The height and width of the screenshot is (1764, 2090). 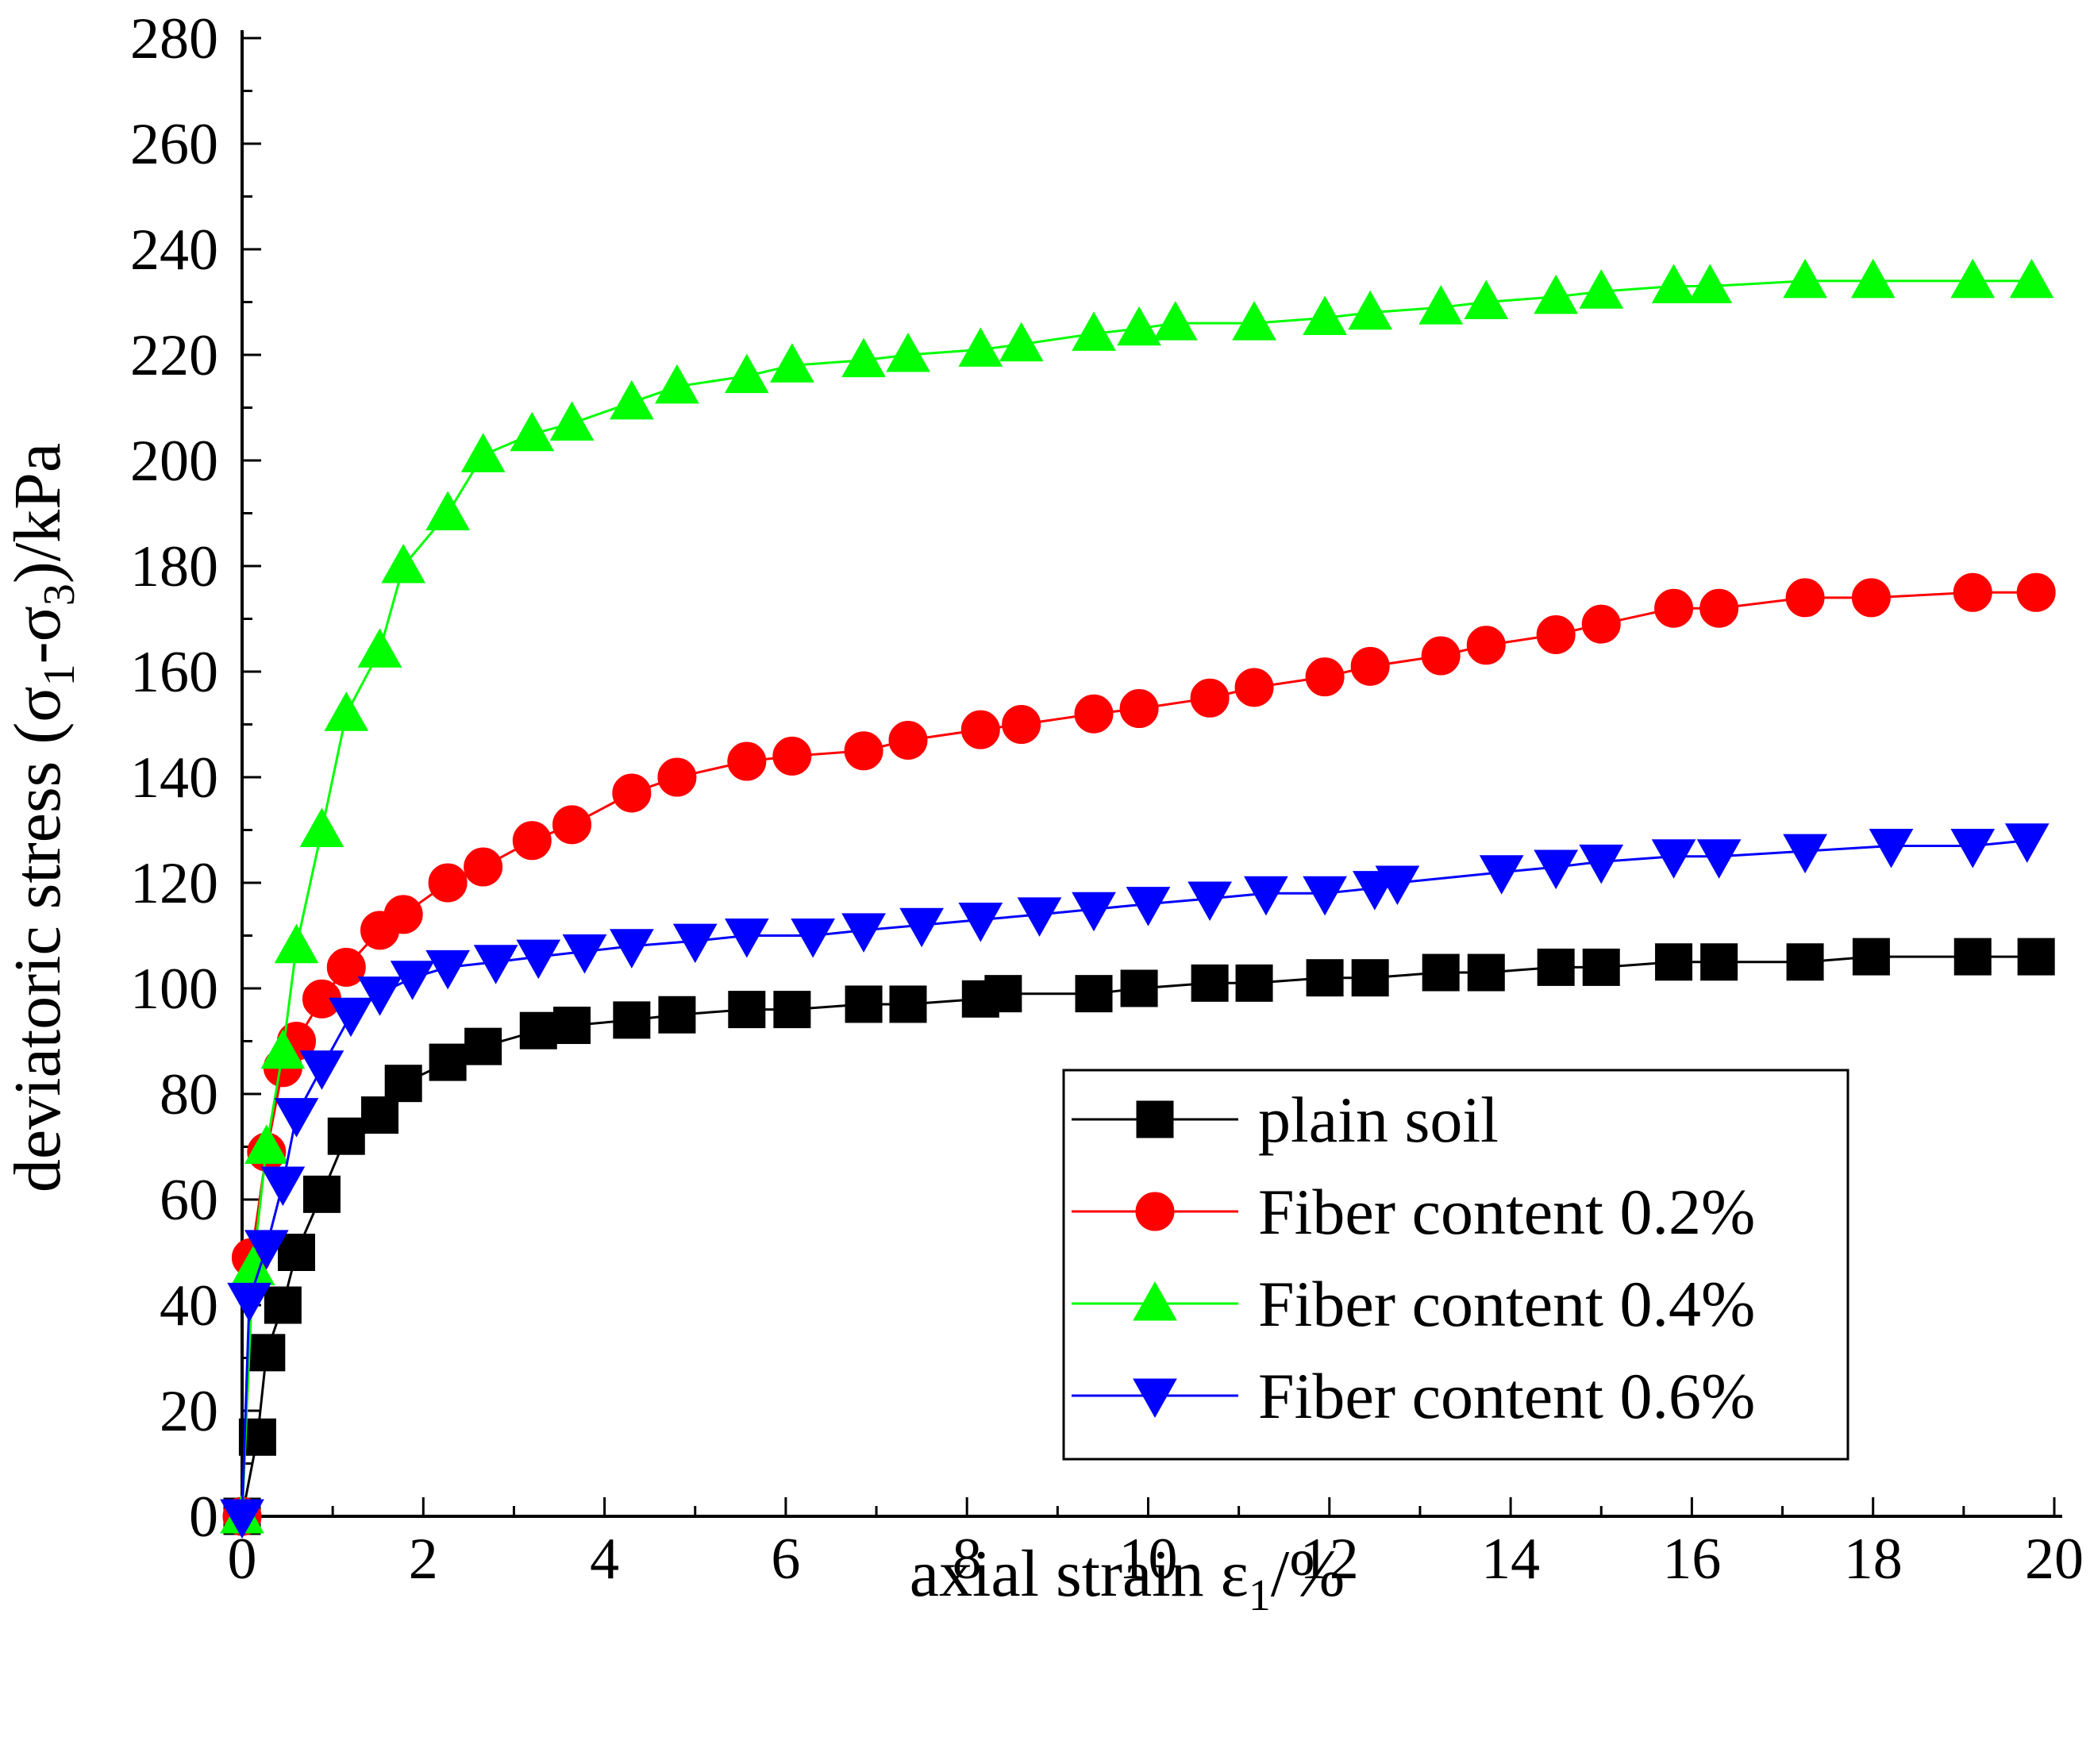 I want to click on y-axis-title: deviatoric stress (σ1-σ3)/kPa, so click(x=42, y=818).